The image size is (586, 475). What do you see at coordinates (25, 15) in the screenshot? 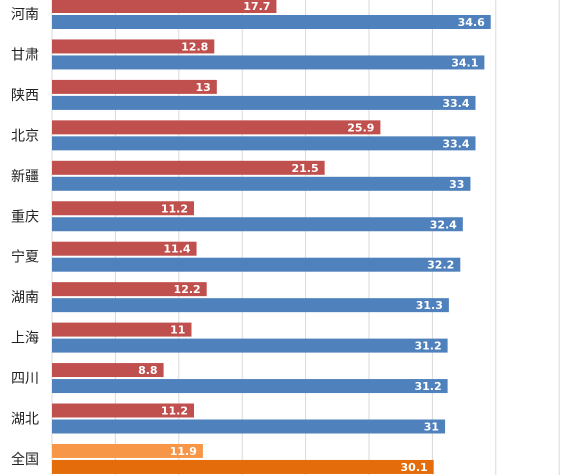
I see `category-label: 河南` at bounding box center [25, 15].